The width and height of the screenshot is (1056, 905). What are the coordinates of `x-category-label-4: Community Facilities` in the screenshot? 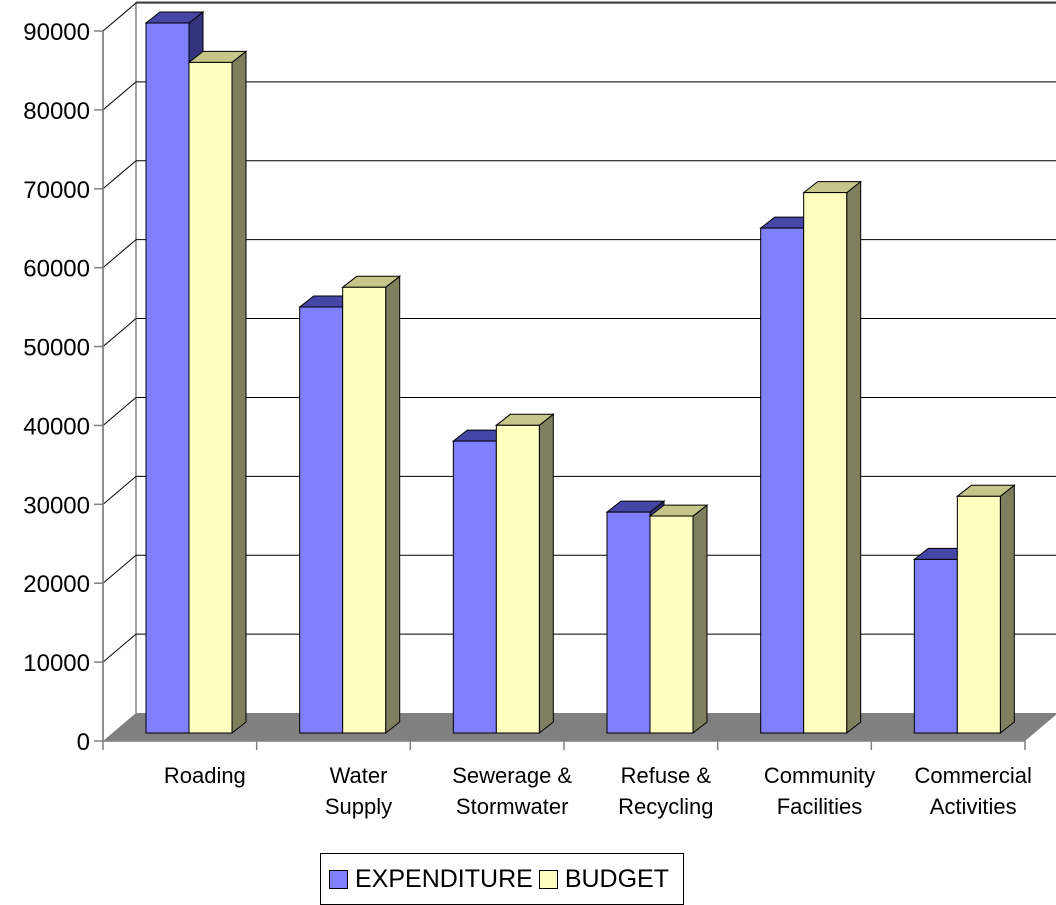 It's located at (819, 791).